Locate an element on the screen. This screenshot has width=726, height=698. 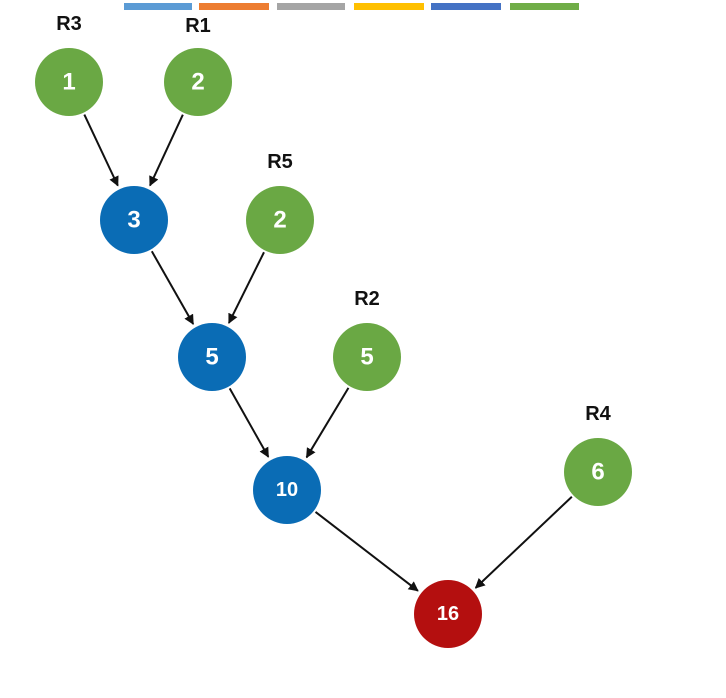
node-tag-label: R1 is located at coordinates (198, 26).